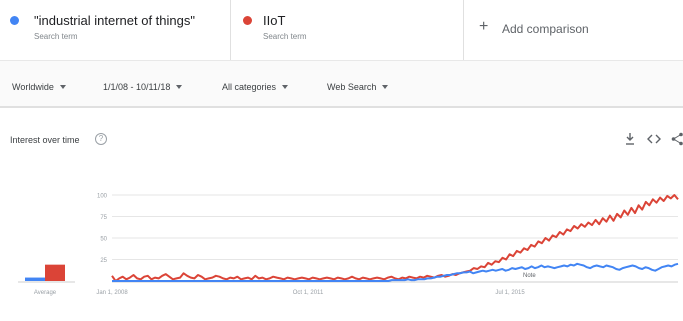 The height and width of the screenshot is (321, 683). Describe the element at coordinates (56, 36) in the screenshot. I see `search-term-subtitle-1: Search term` at that location.